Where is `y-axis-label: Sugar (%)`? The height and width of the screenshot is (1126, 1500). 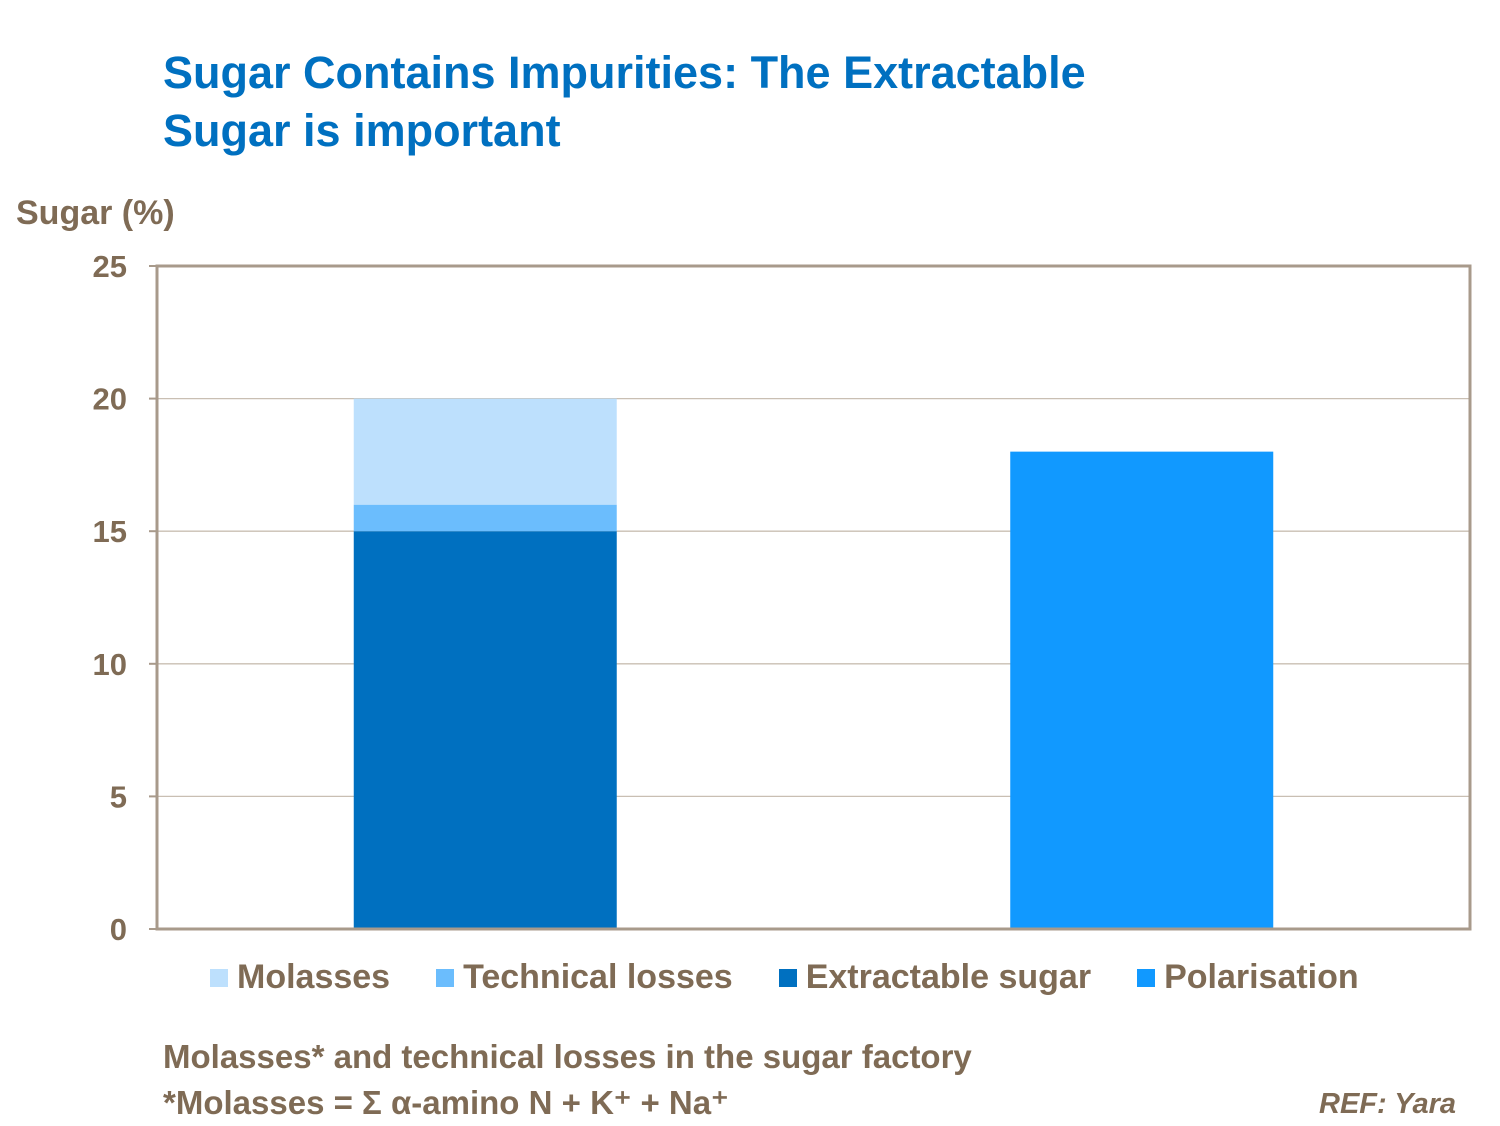
y-axis-label: Sugar (%) is located at coordinates (95, 213).